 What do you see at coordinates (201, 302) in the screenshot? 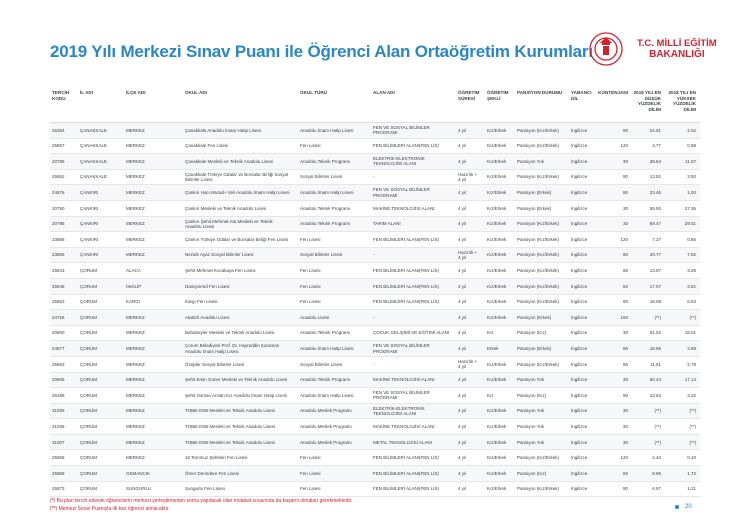
I see `cell-okul-adi: Kargı Fen Lisesi` at bounding box center [201, 302].